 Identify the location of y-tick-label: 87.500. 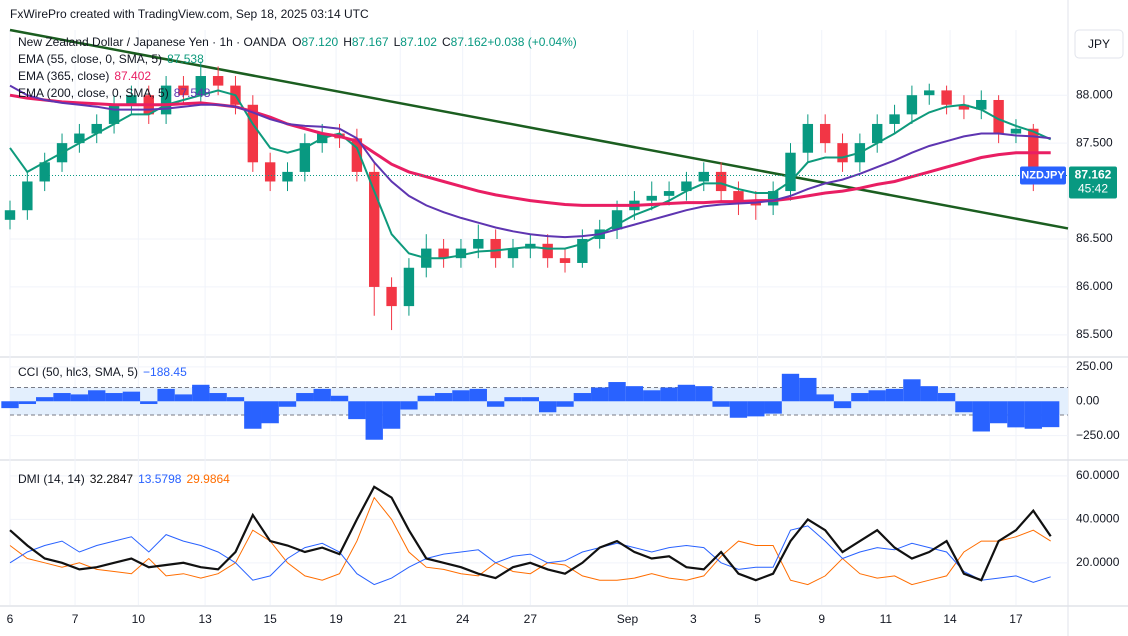
(1094, 142).